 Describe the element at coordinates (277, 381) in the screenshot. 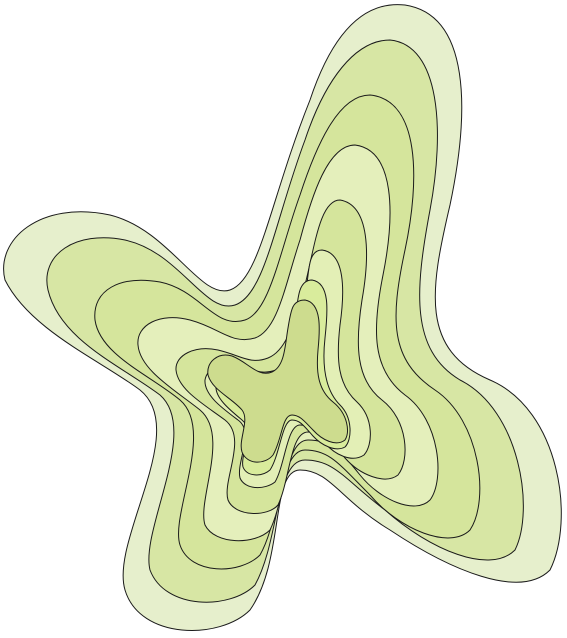

I see `band-8-core` at that location.